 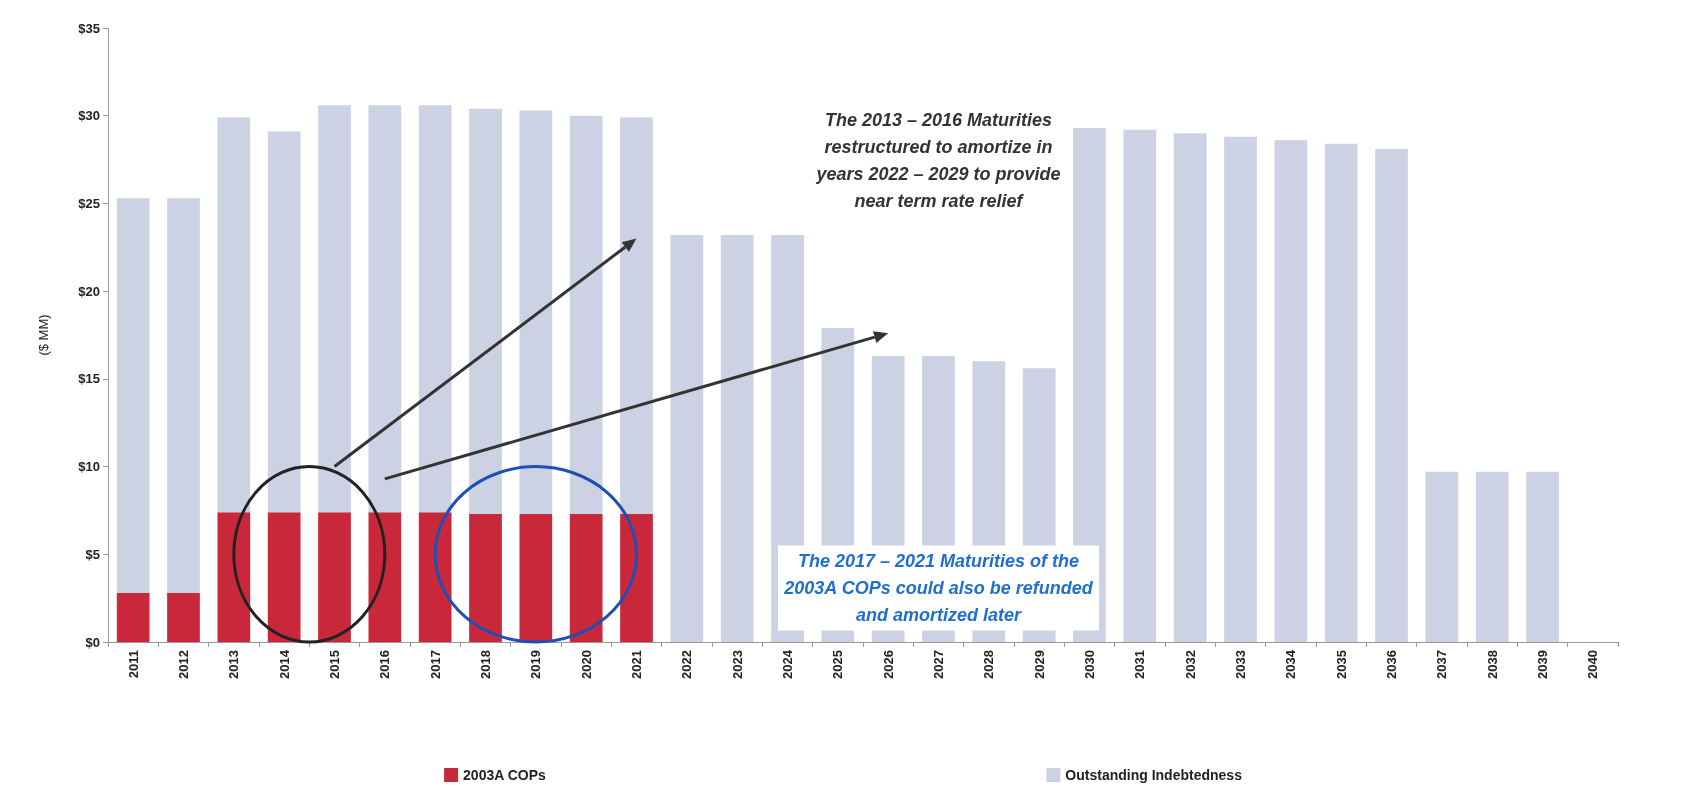 I want to click on y-tick-label: $20, so click(x=89, y=291).